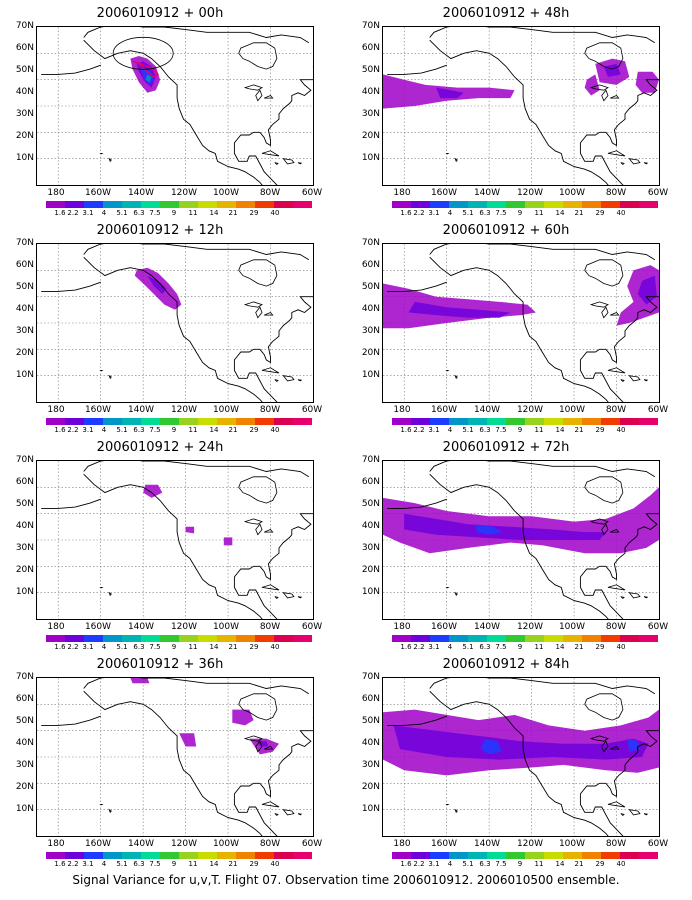 The height and width of the screenshot is (900, 692). What do you see at coordinates (370, 158) in the screenshot?
I see `lat-tick-label: 10N` at bounding box center [370, 158].